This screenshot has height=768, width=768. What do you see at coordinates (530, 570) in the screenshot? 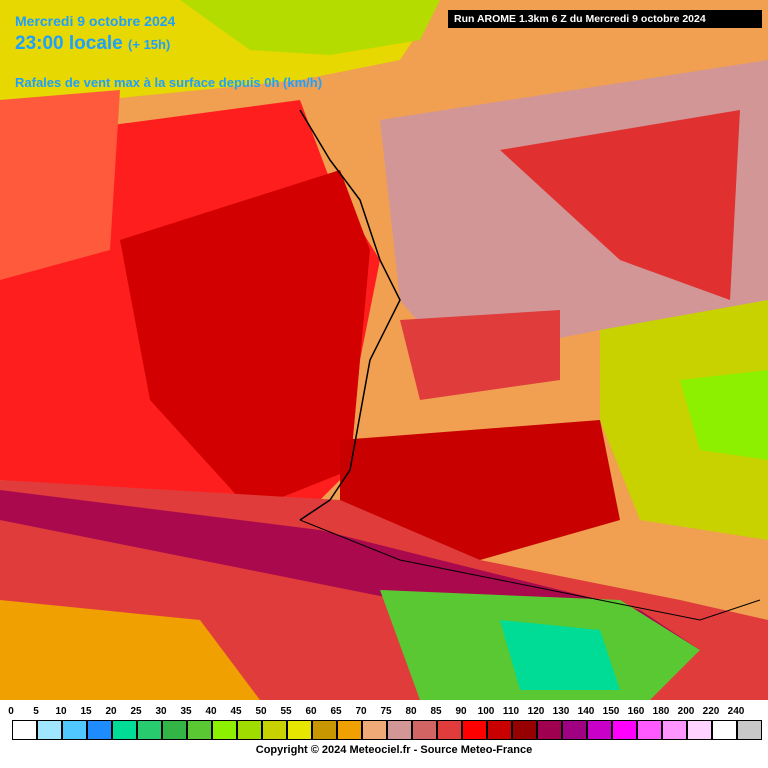
I see `border` at bounding box center [530, 570].